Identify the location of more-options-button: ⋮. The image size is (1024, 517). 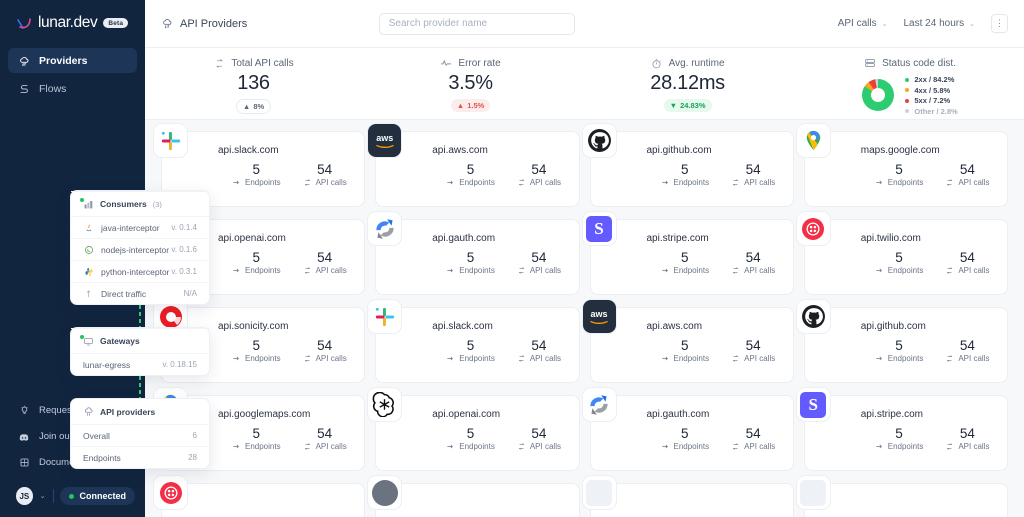
(999, 23).